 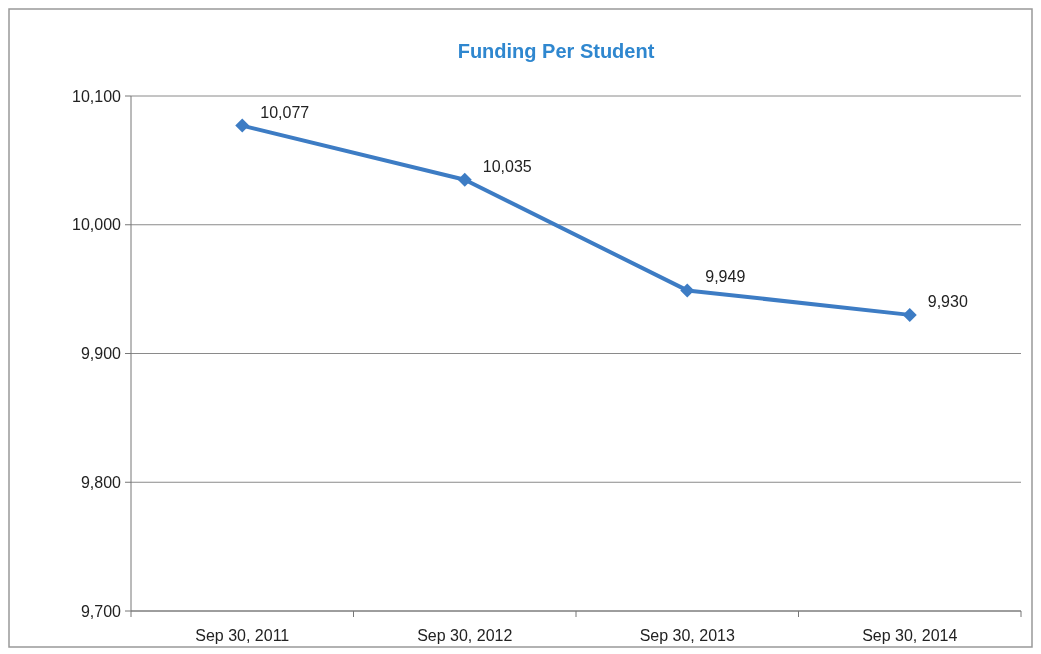 I want to click on y-tick-label: 10,100, so click(x=97, y=96).